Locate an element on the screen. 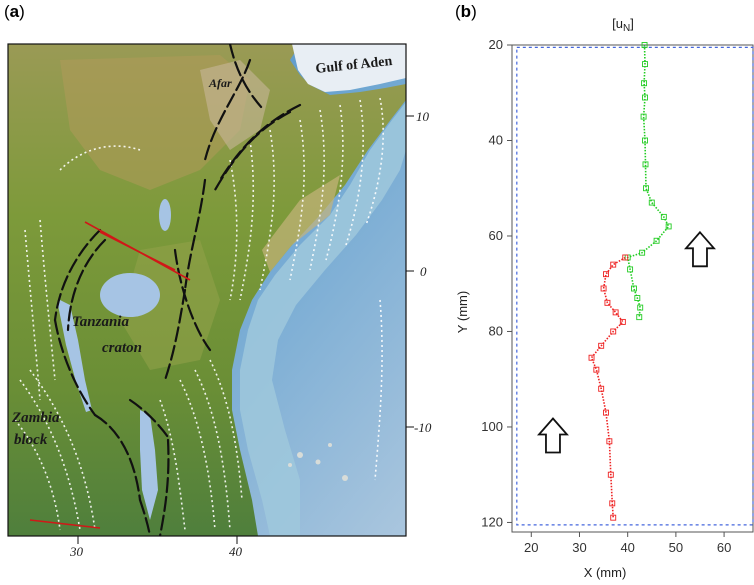 The height and width of the screenshot is (585, 754). panel-b-letter: b is located at coordinates (466, 11).